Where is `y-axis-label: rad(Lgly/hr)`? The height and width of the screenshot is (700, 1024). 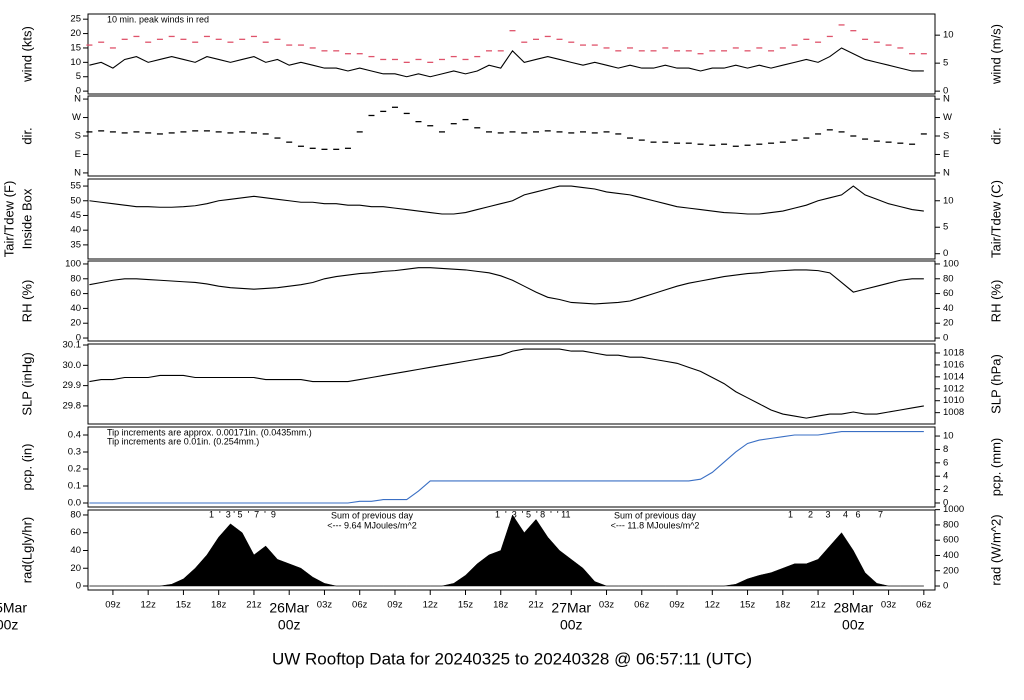
y-axis-label: rad(Lgly/hr) is located at coordinates (26, 550).